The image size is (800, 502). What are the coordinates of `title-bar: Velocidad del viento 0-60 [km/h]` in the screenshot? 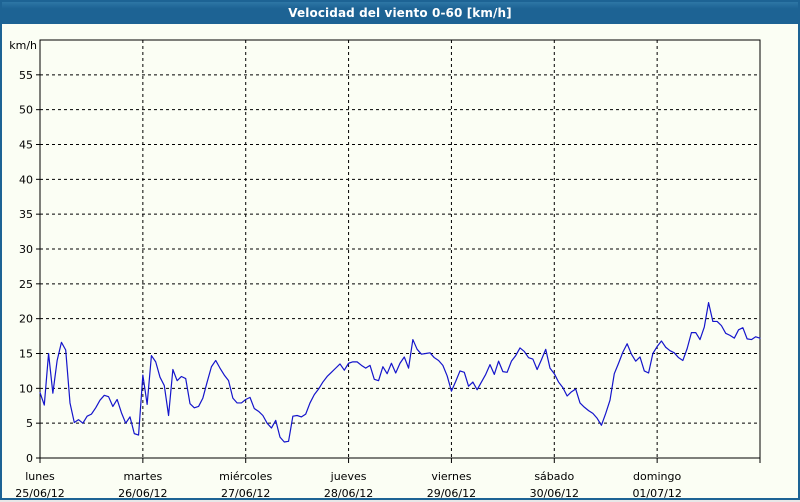 It's located at (400, 13).